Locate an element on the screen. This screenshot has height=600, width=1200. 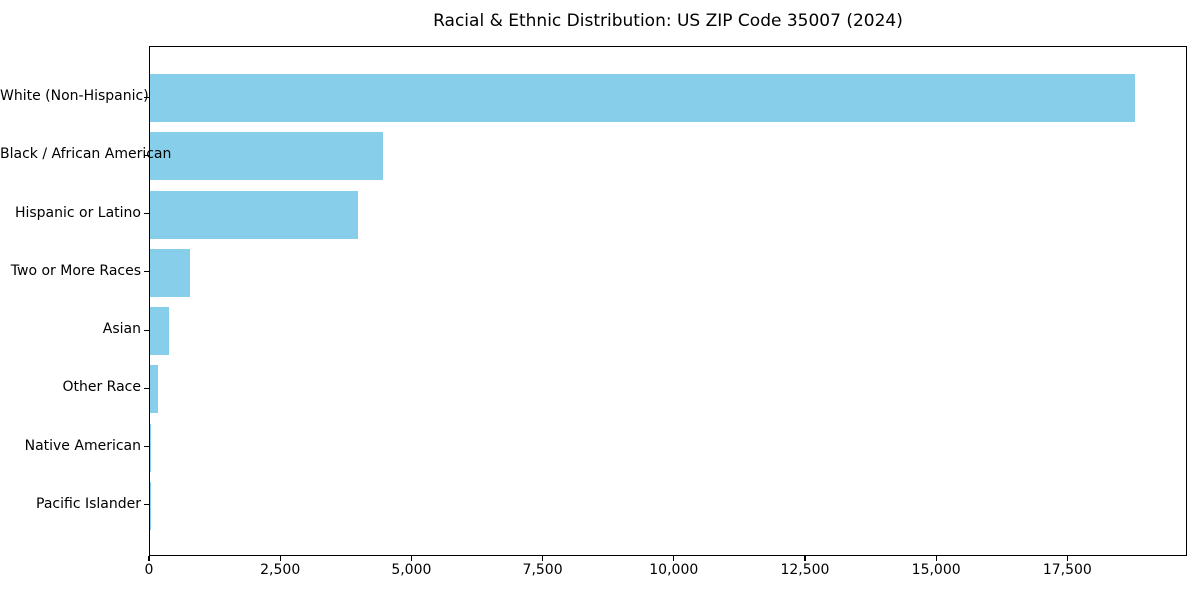
x-axis-tick-label: 0 is located at coordinates (149, 570).